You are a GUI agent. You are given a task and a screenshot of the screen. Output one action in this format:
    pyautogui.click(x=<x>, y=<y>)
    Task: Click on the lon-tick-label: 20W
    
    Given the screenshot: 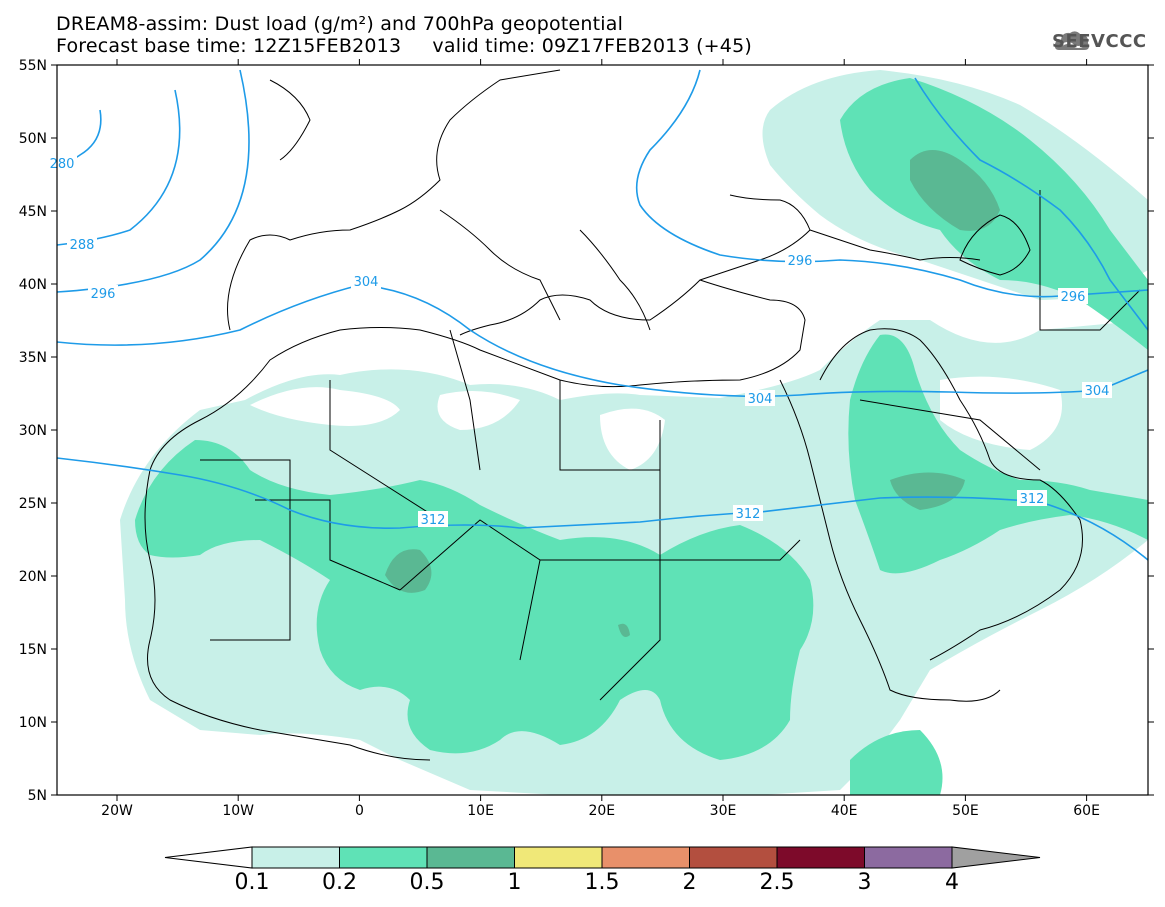 What is the action you would take?
    pyautogui.click(x=117, y=811)
    